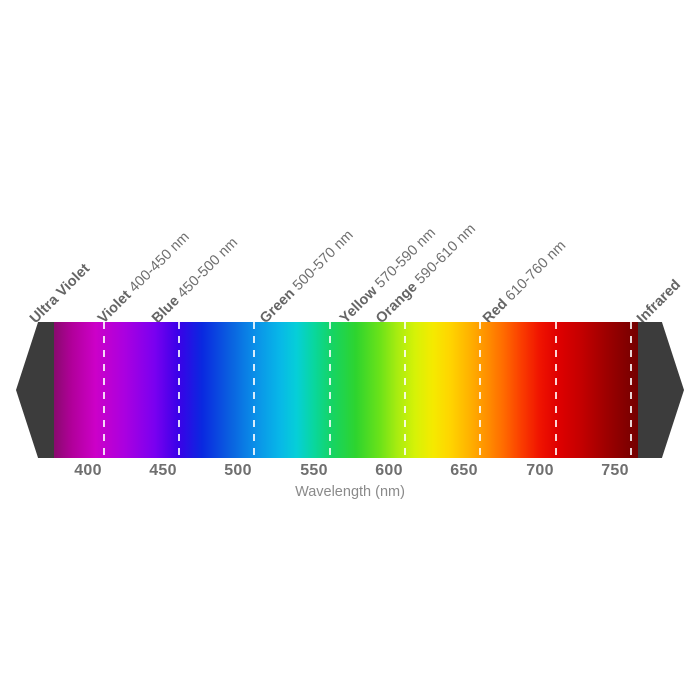 This screenshot has height=700, width=700. What do you see at coordinates (238, 470) in the screenshot?
I see `tick-label-500: 500` at bounding box center [238, 470].